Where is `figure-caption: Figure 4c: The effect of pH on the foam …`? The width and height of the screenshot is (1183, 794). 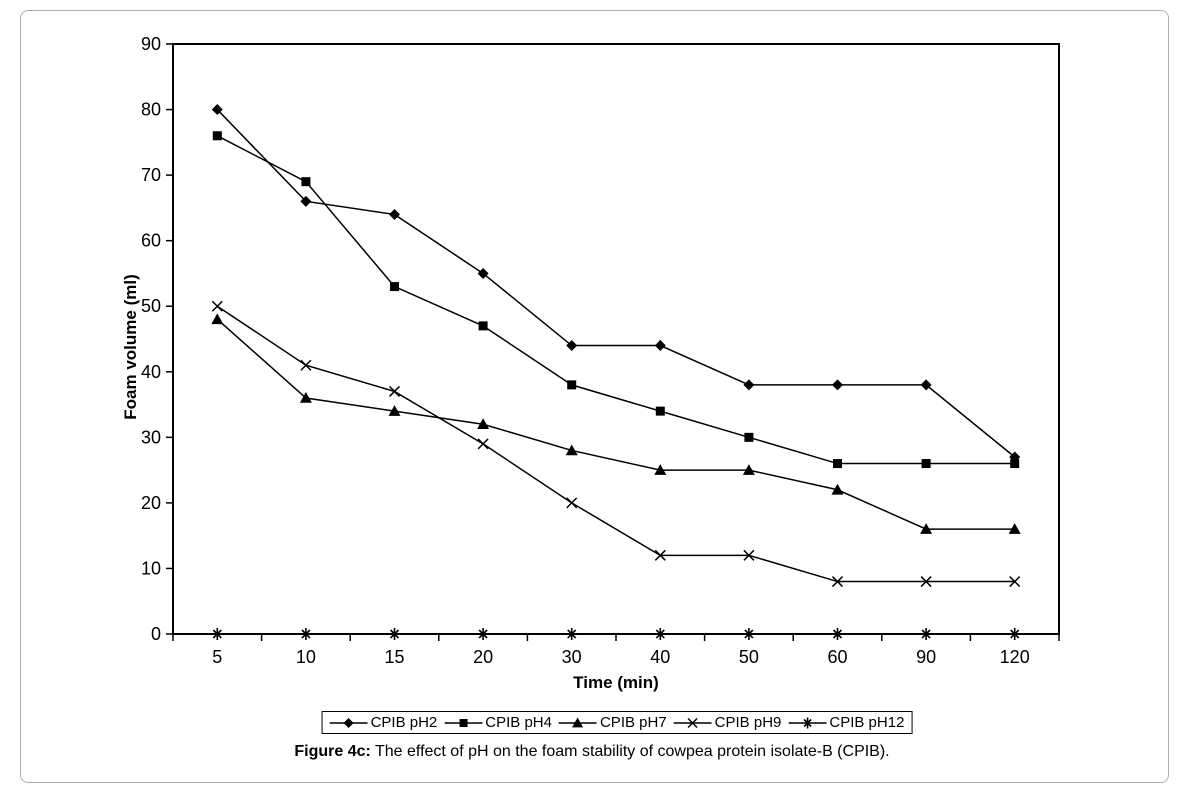 figure-caption: Figure 4c: The effect of pH on the foam … is located at coordinates (591, 752).